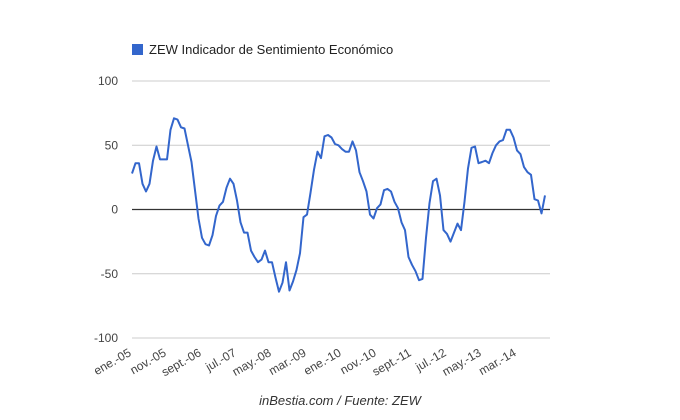 This screenshot has height=420, width=680. What do you see at coordinates (106, 209) in the screenshot?
I see `y-axis-ticks: 100 50 0 -50 -100` at bounding box center [106, 209].